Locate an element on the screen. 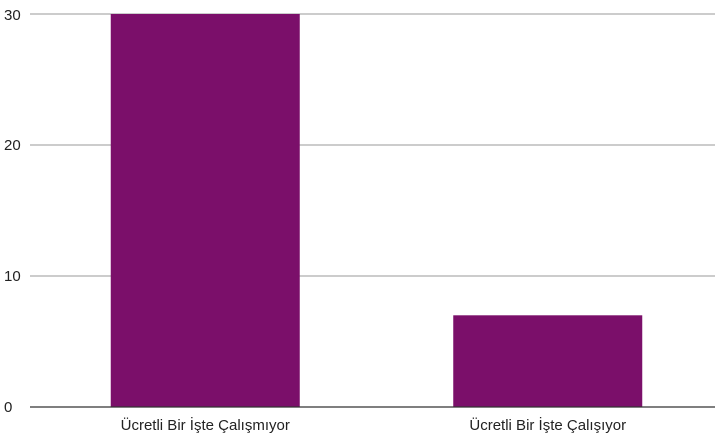  x-category-label: Ücretli Bir İşte Çalışıyor is located at coordinates (547, 425).